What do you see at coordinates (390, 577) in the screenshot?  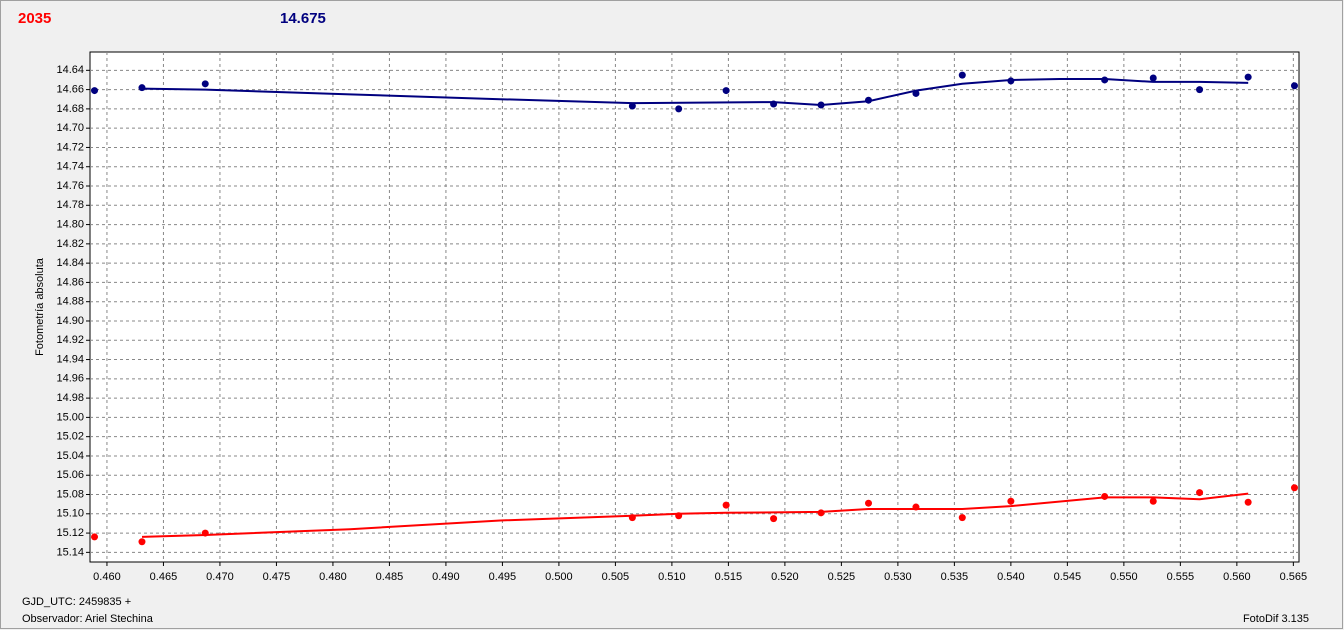 I see `x-tick-label: 0.485` at bounding box center [390, 577].